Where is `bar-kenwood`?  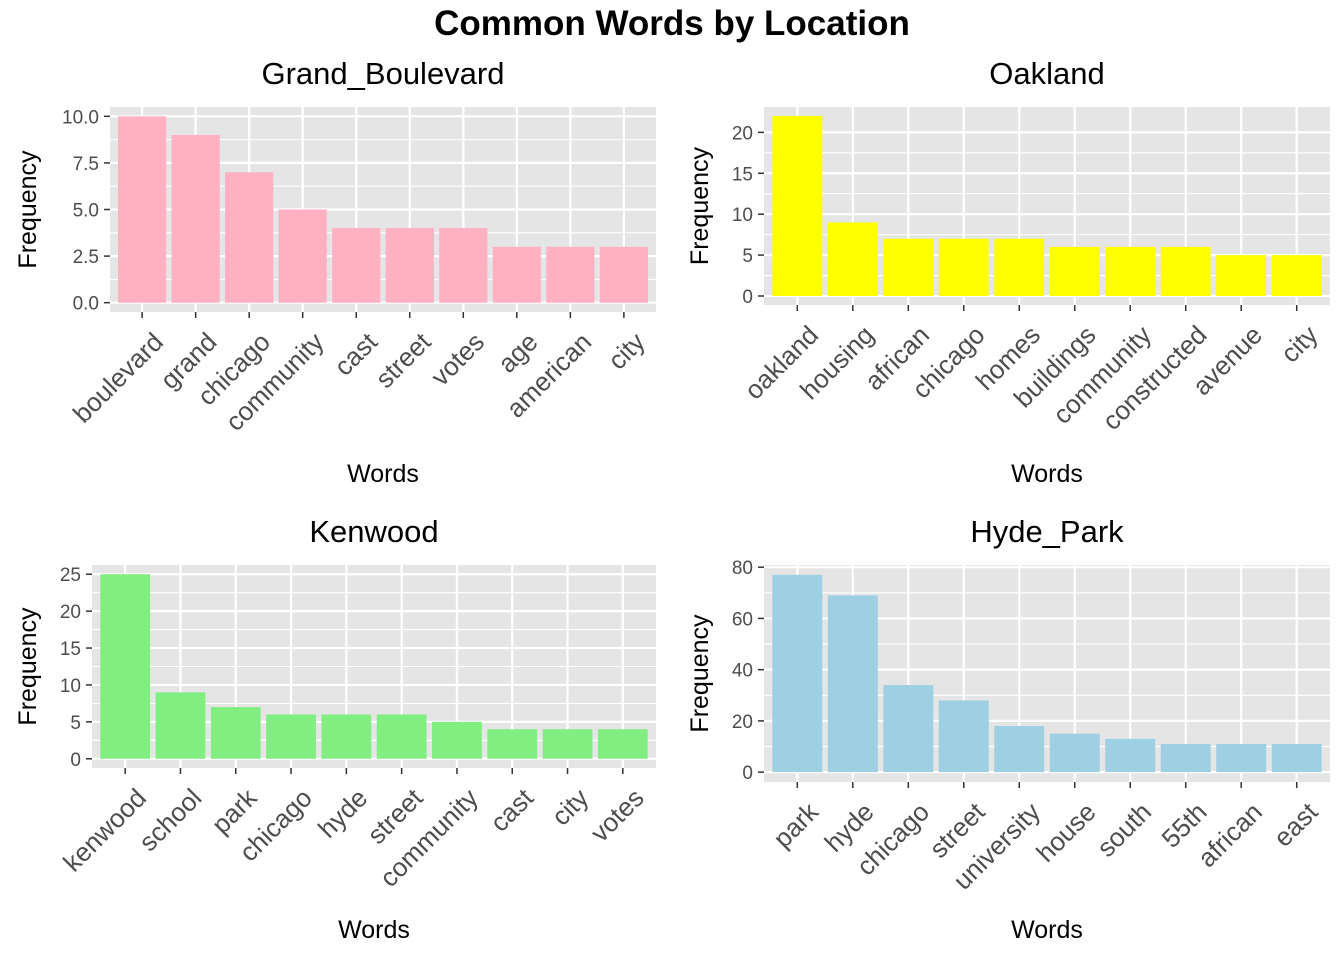 bar-kenwood is located at coordinates (125, 666).